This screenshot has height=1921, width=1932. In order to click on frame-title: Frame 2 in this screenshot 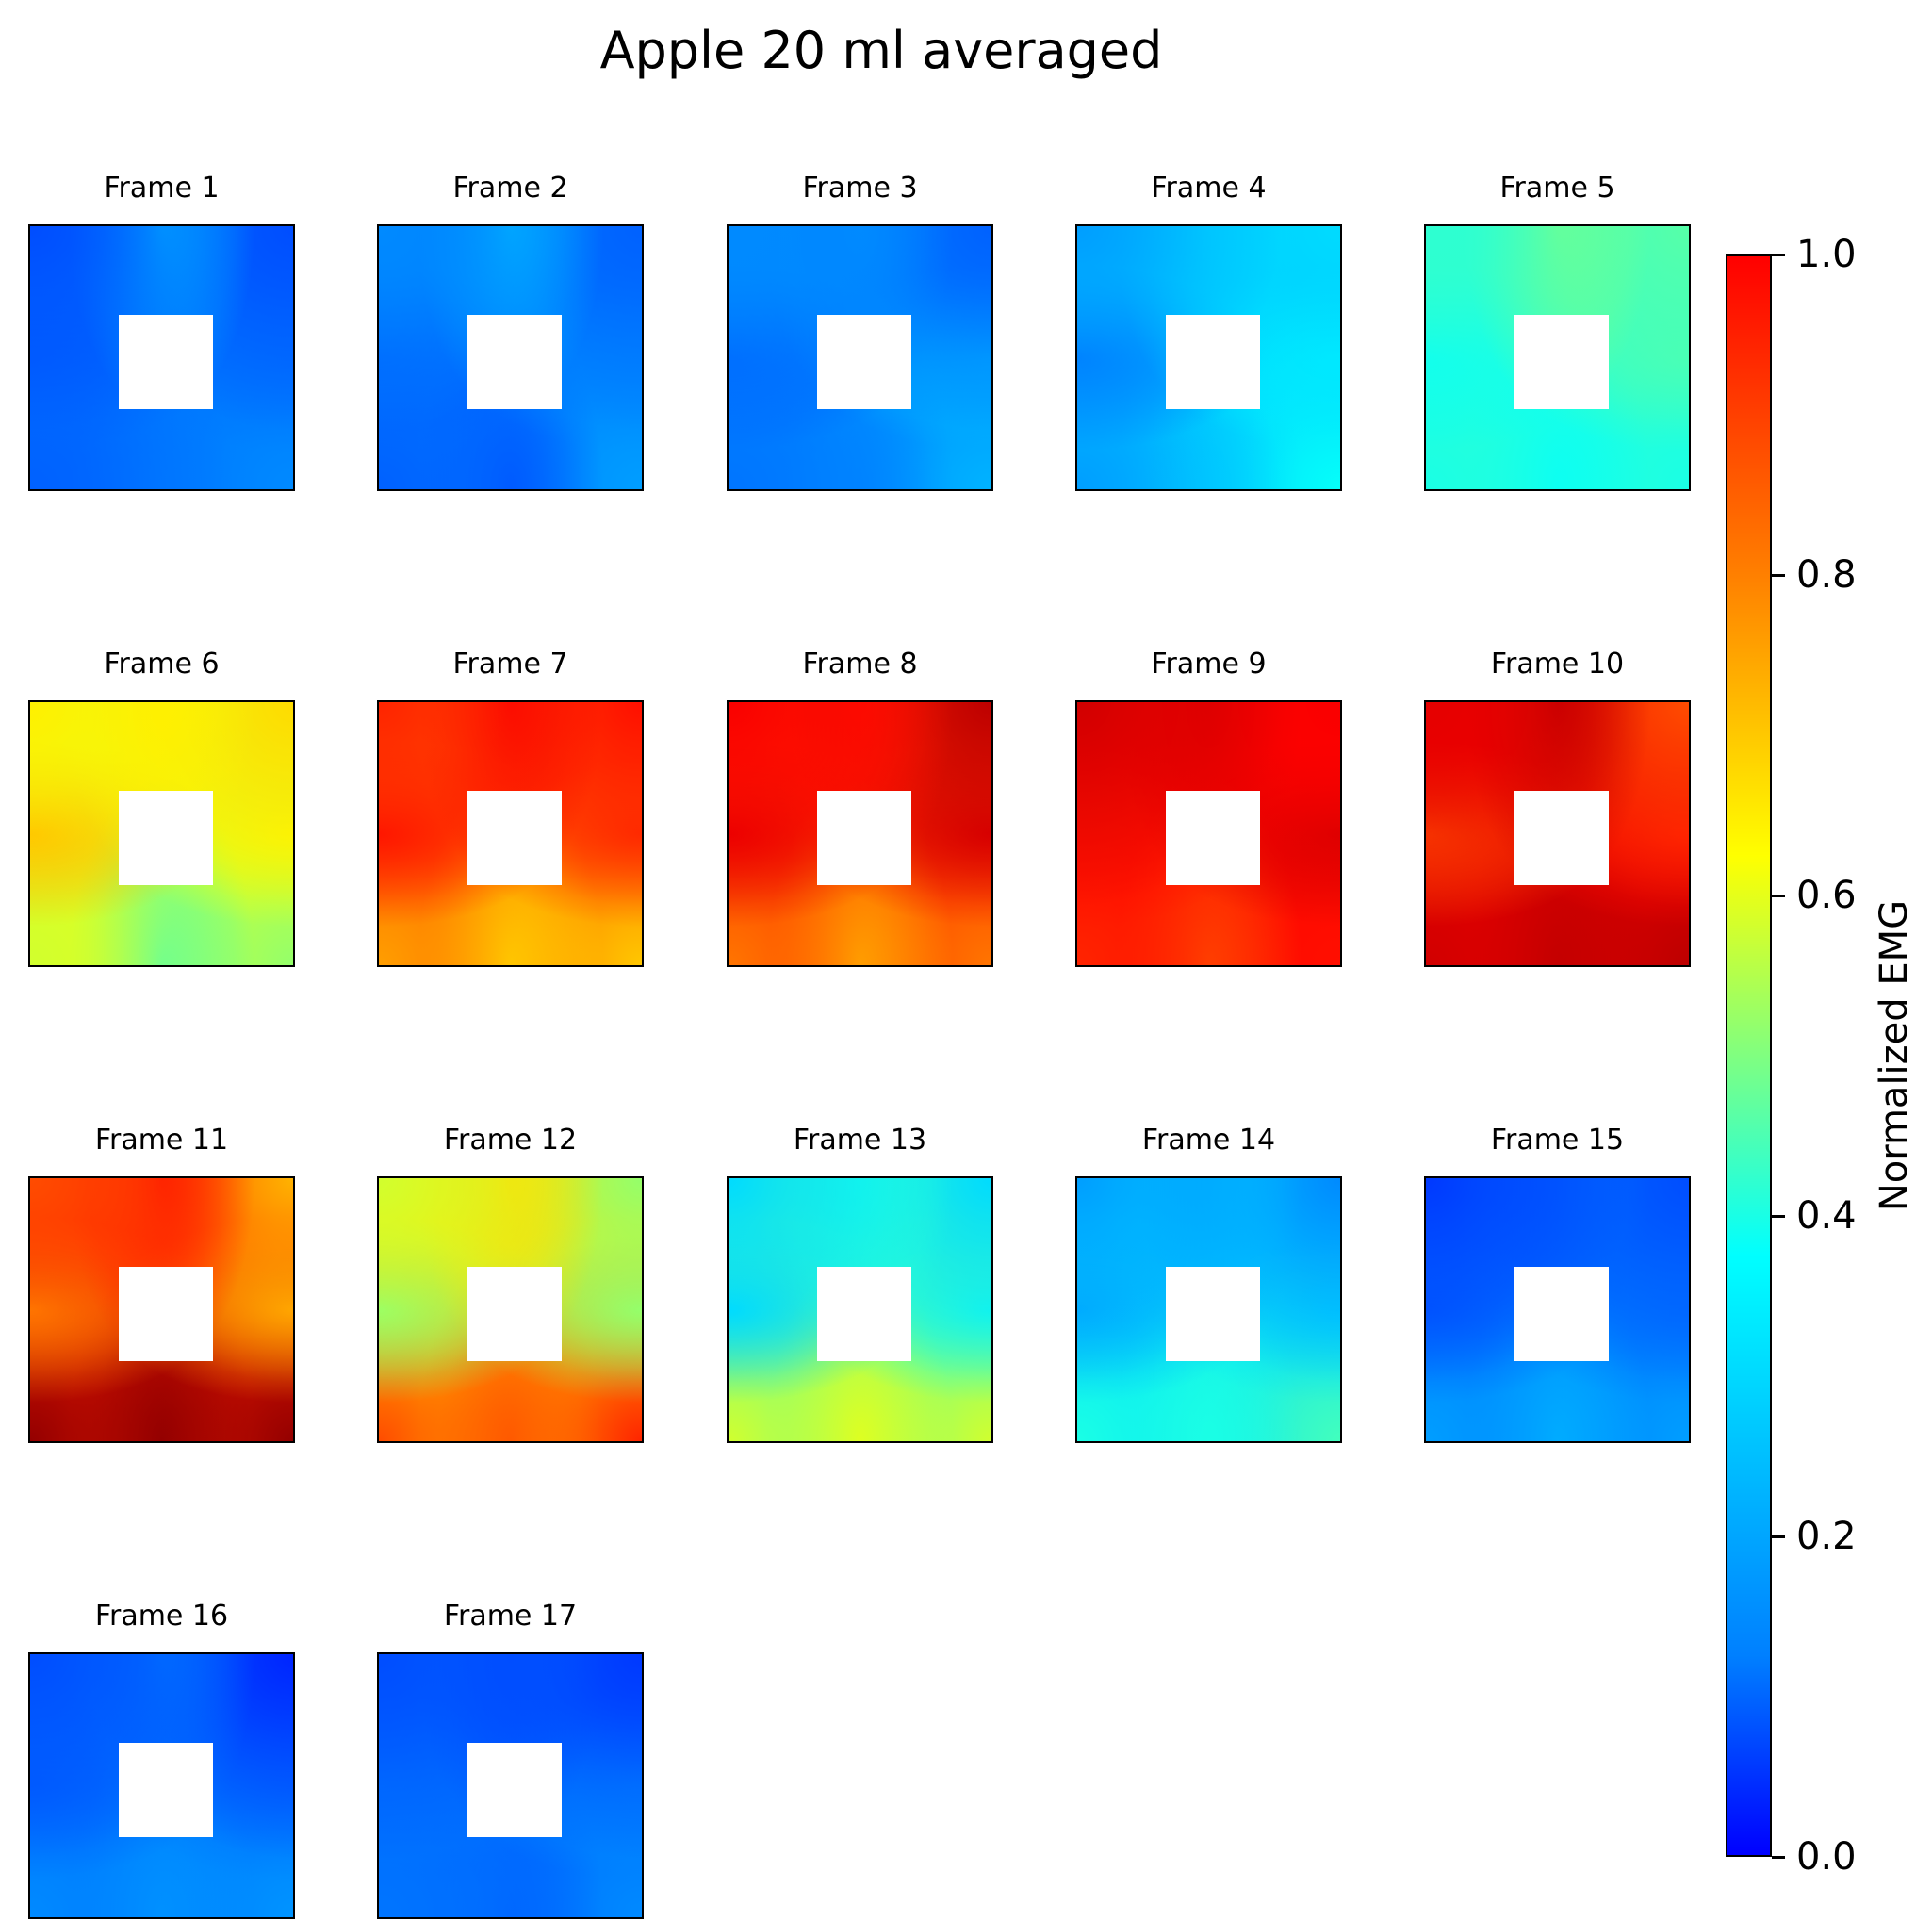, I will do `click(510, 189)`.